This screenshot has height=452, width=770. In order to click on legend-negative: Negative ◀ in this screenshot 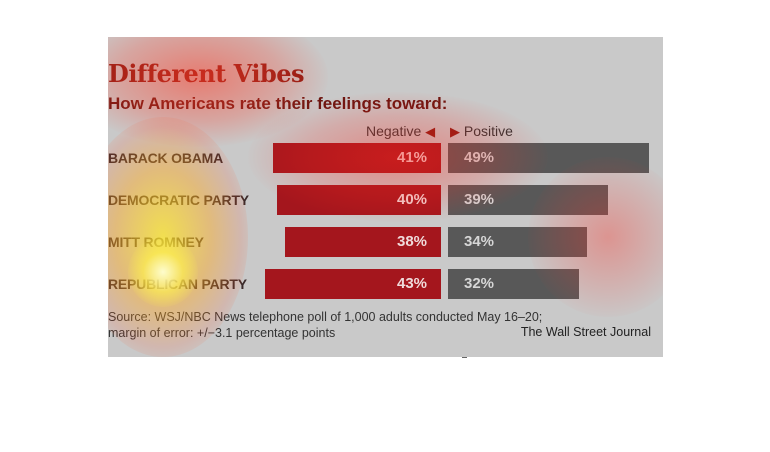, I will do `click(400, 131)`.